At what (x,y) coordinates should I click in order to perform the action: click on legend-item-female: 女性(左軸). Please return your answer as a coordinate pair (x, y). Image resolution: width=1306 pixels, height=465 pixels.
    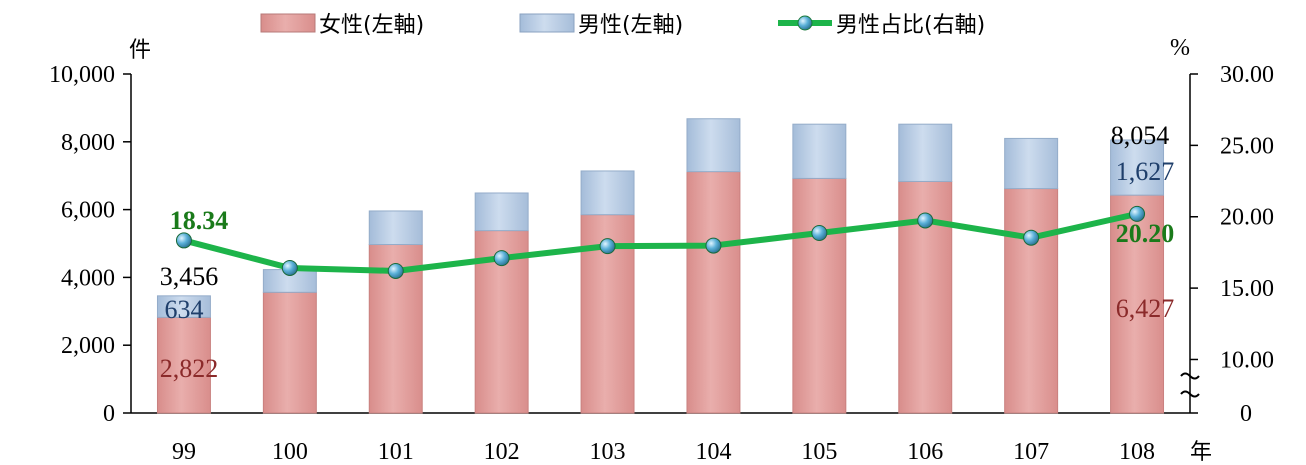
    Looking at the image, I should click on (342, 25).